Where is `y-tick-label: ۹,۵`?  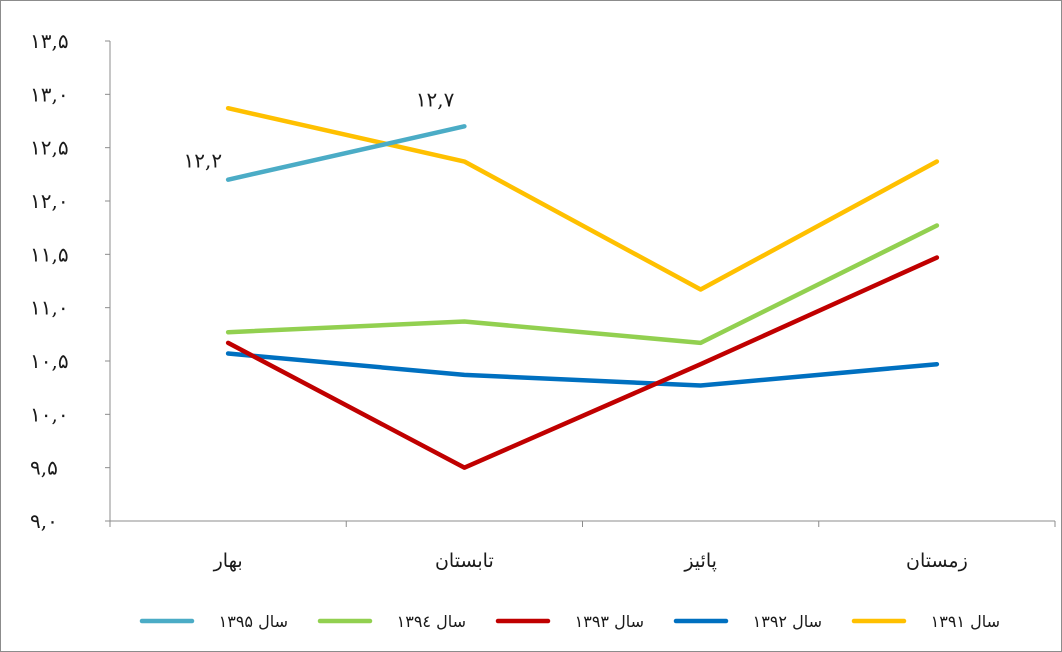
y-tick-label: ۹,۵ is located at coordinates (44, 468).